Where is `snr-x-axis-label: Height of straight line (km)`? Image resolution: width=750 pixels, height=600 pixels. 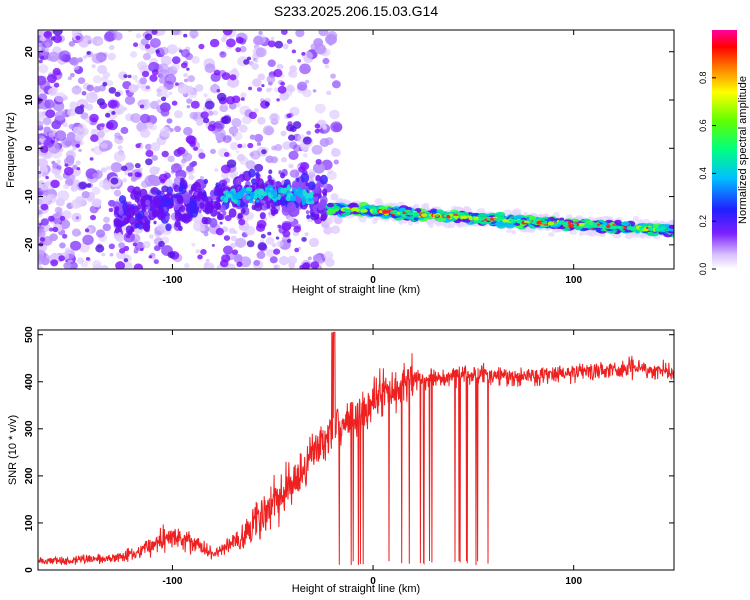
snr-x-axis-label: Height of straight line (km) is located at coordinates (356, 589).